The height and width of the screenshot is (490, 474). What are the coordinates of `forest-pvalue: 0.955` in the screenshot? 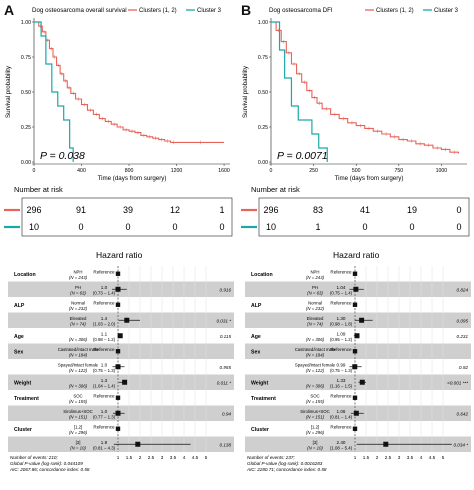 It's located at (226, 367).